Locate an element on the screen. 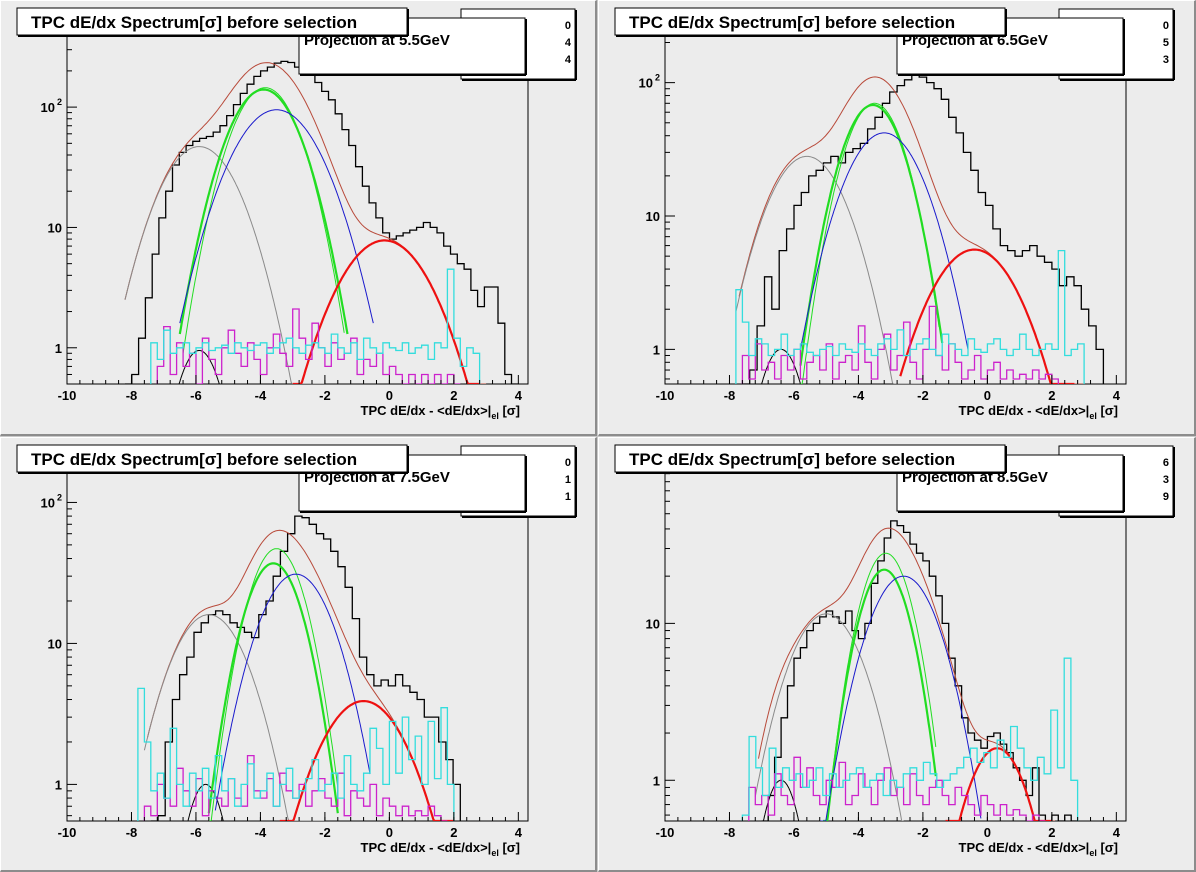 This screenshot has height=872, width=1196. title-box is located at coordinates (810, 21).